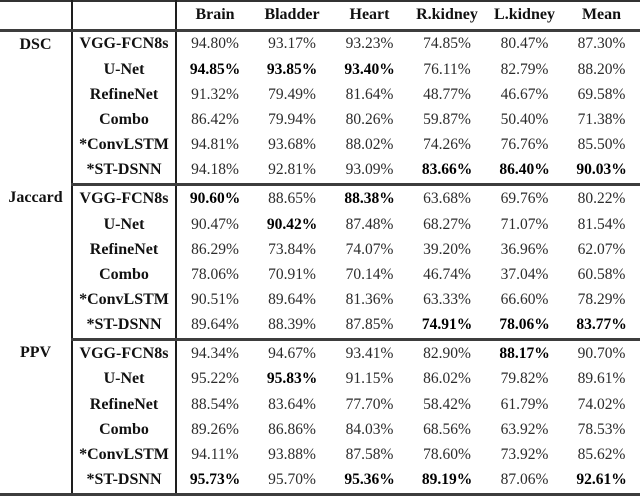 This screenshot has height=496, width=640. I want to click on value-cell: 78.29%, so click(601, 299).